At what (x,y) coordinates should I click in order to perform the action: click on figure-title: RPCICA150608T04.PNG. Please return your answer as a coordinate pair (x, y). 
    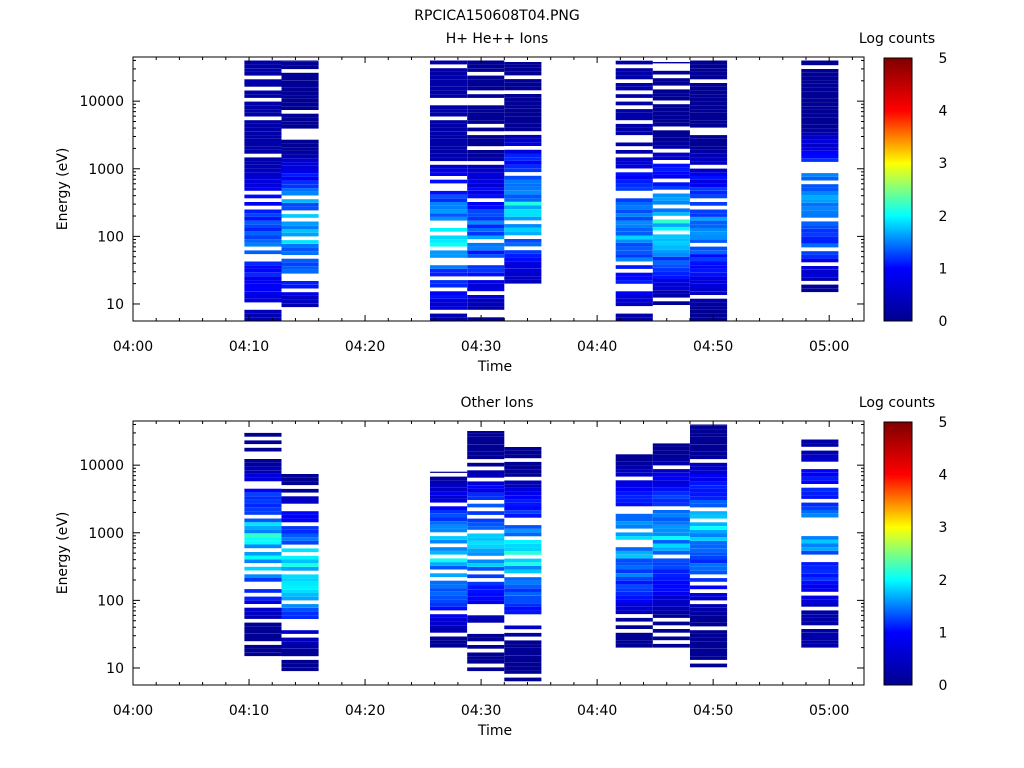
    Looking at the image, I should click on (496, 16).